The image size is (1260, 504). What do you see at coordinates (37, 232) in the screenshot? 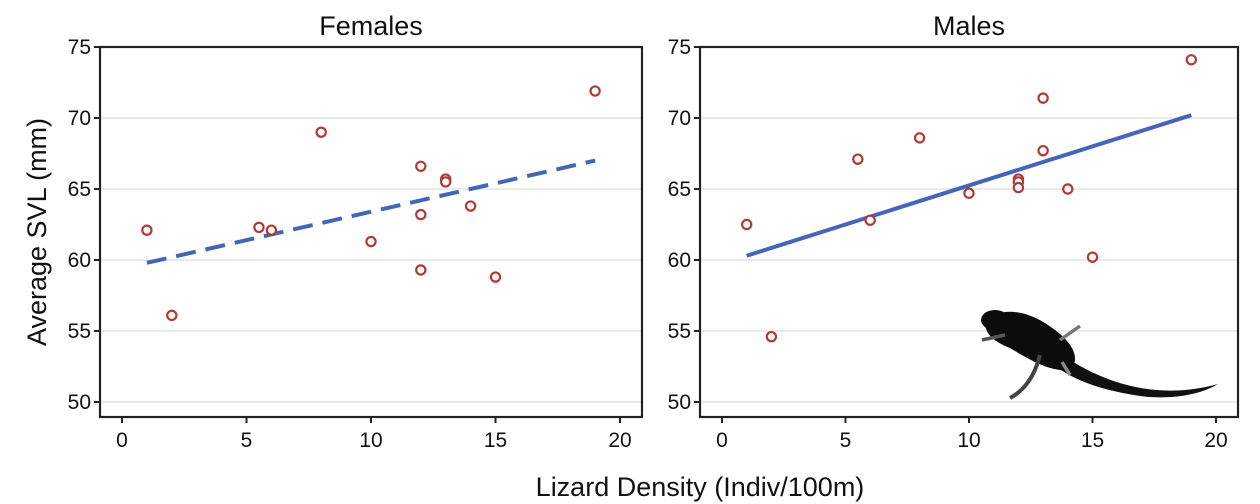
I see `y-axis-title: Average SVL (mm)` at bounding box center [37, 232].